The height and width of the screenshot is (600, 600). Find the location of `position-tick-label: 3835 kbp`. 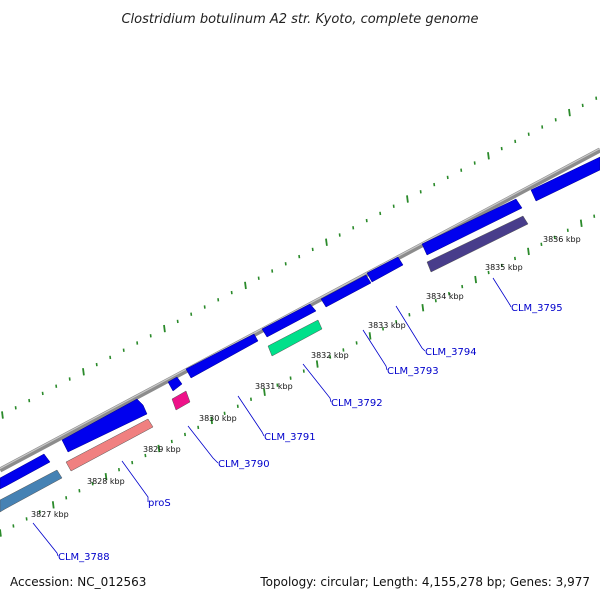

position-tick-label: 3835 kbp is located at coordinates (504, 267).